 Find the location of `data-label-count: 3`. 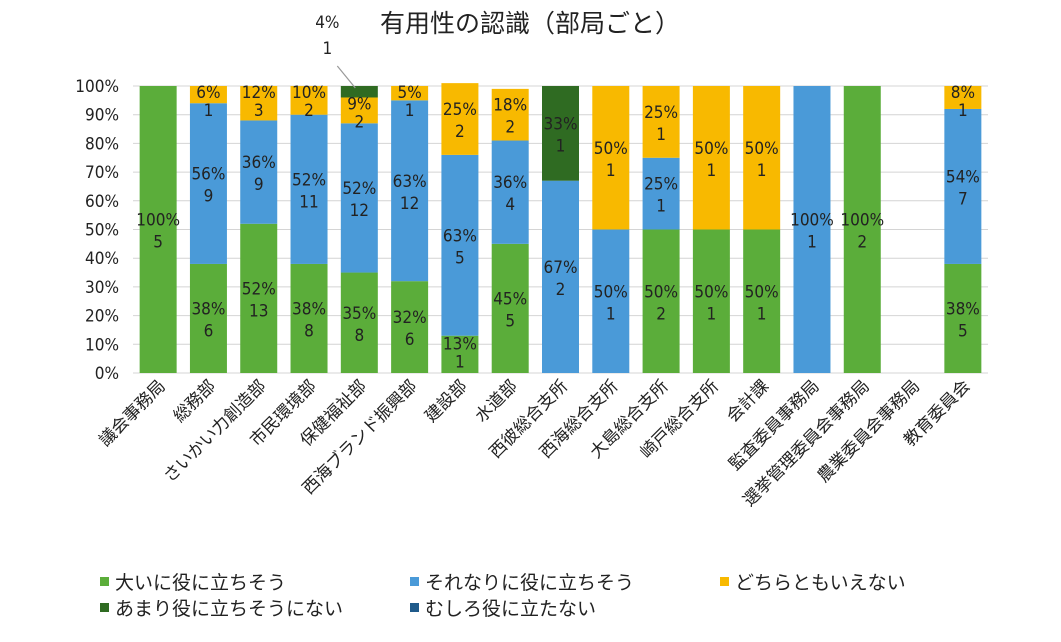

data-label-count: 3 is located at coordinates (259, 111).